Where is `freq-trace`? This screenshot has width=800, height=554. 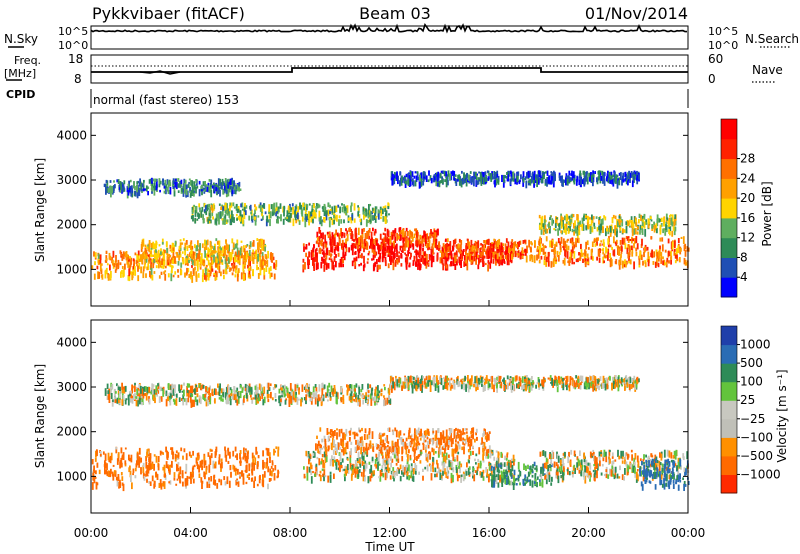 freq-trace is located at coordinates (389, 70).